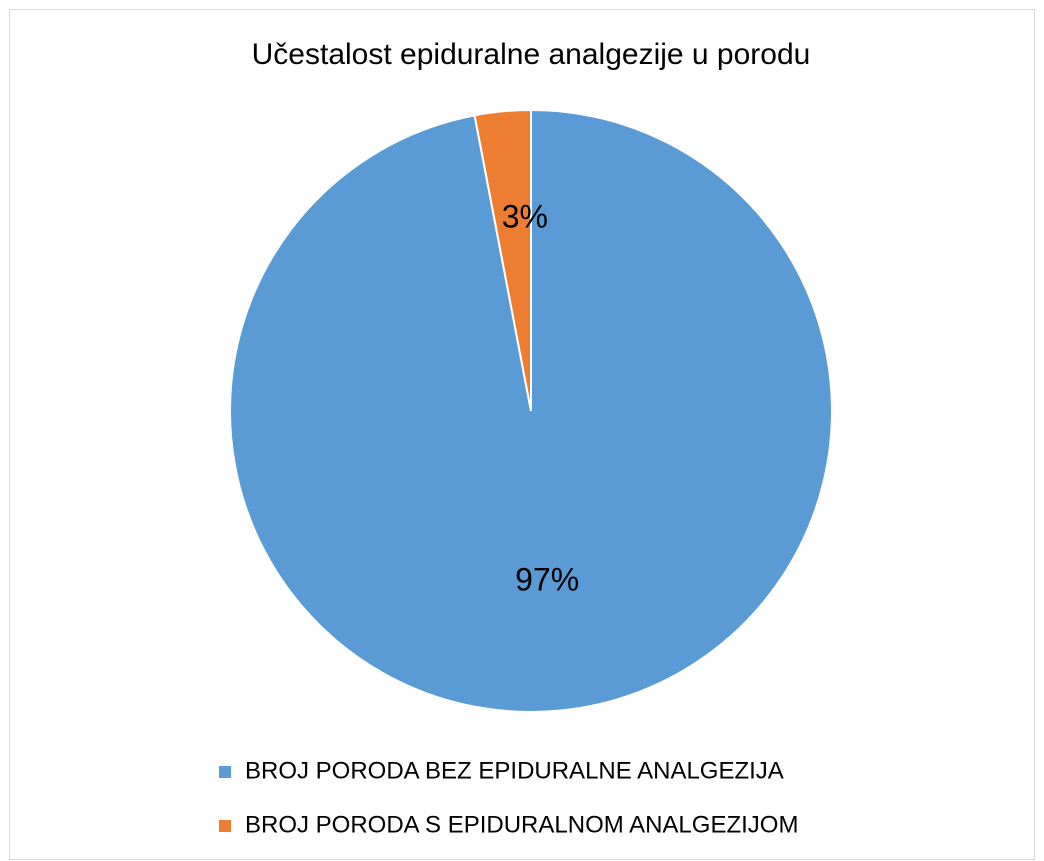 The width and height of the screenshot is (1044, 861). I want to click on data-label: 97%, so click(547, 579).